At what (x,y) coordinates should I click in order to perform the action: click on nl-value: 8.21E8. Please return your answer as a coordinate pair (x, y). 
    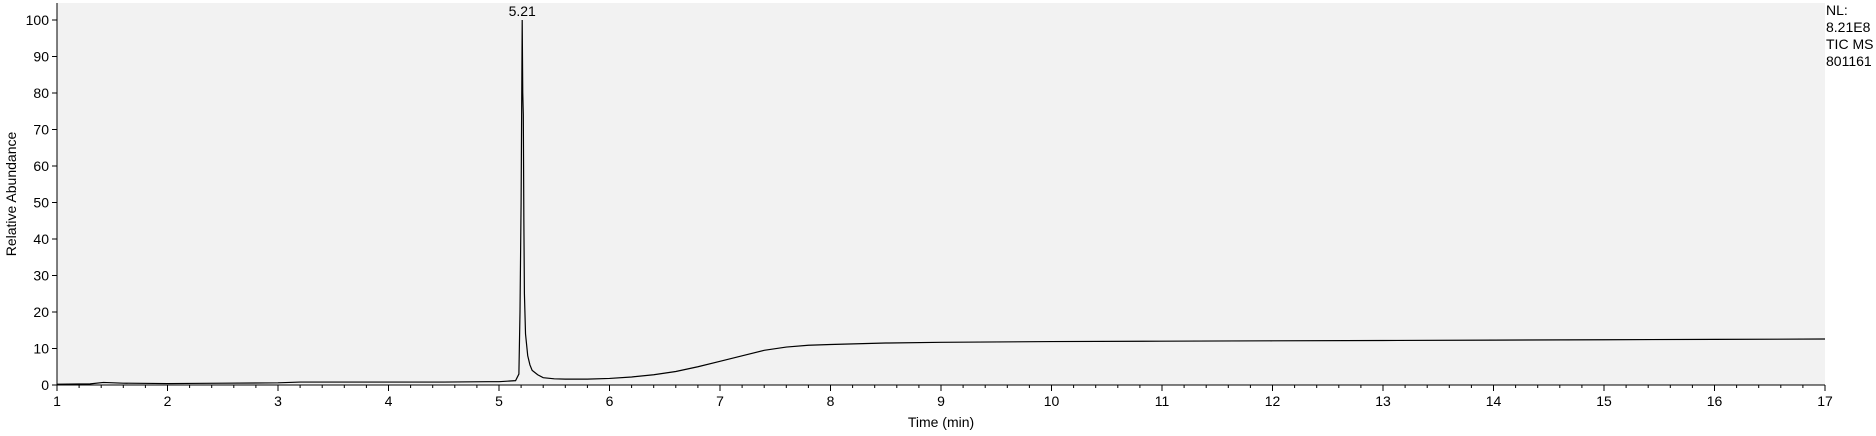
    Looking at the image, I should click on (1848, 27).